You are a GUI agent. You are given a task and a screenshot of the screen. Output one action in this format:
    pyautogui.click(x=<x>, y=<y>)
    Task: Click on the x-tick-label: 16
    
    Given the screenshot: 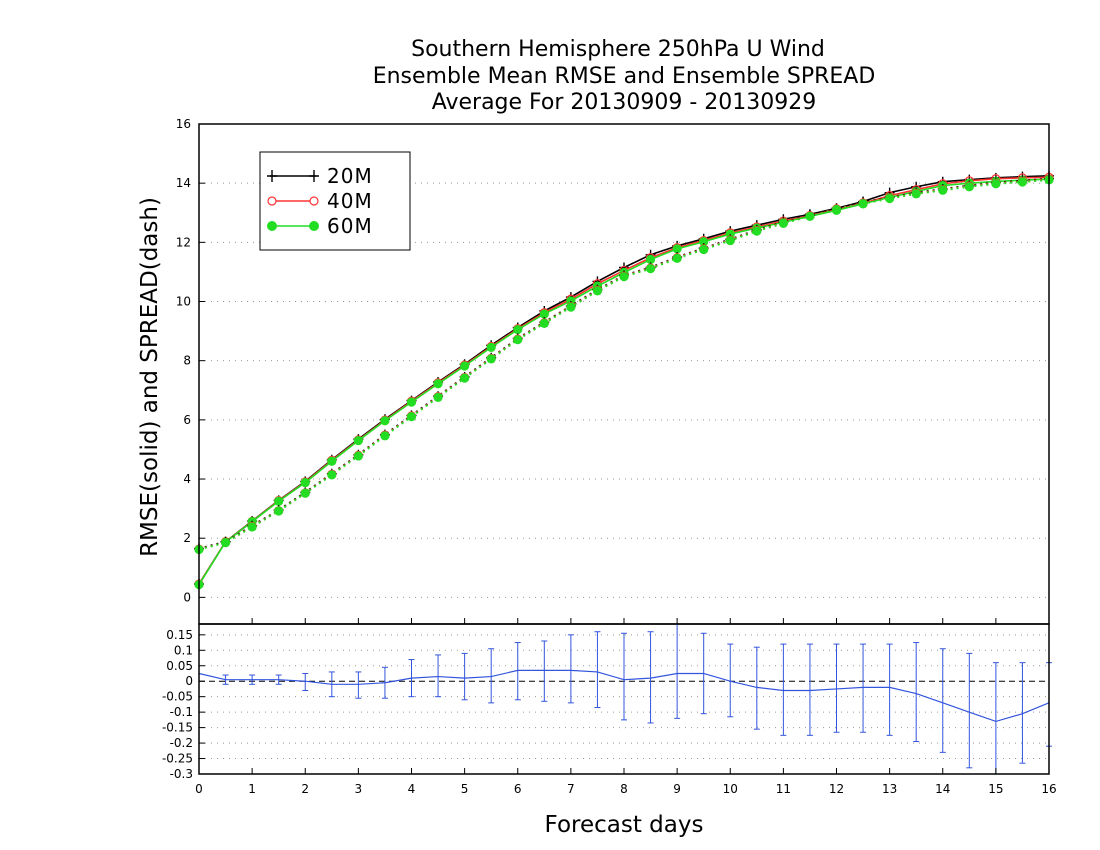 What is the action you would take?
    pyautogui.click(x=1048, y=789)
    